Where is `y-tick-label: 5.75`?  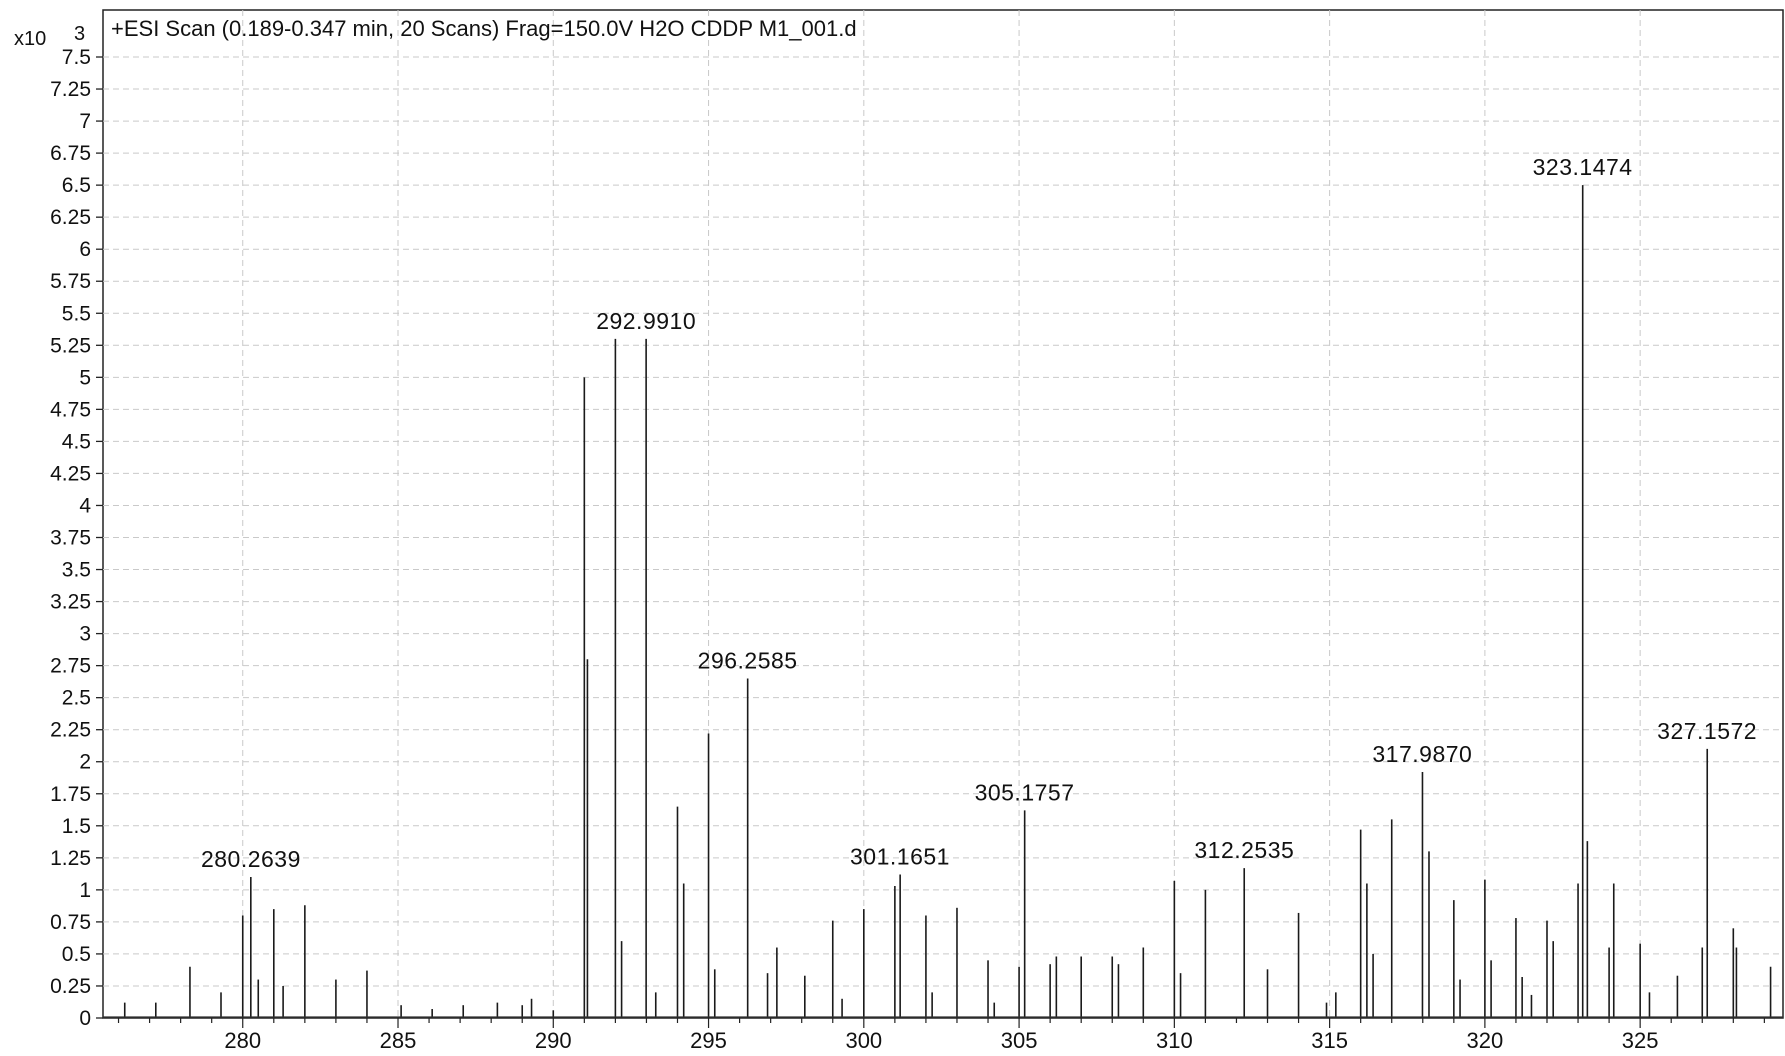
y-tick-label: 5.75 is located at coordinates (70, 281).